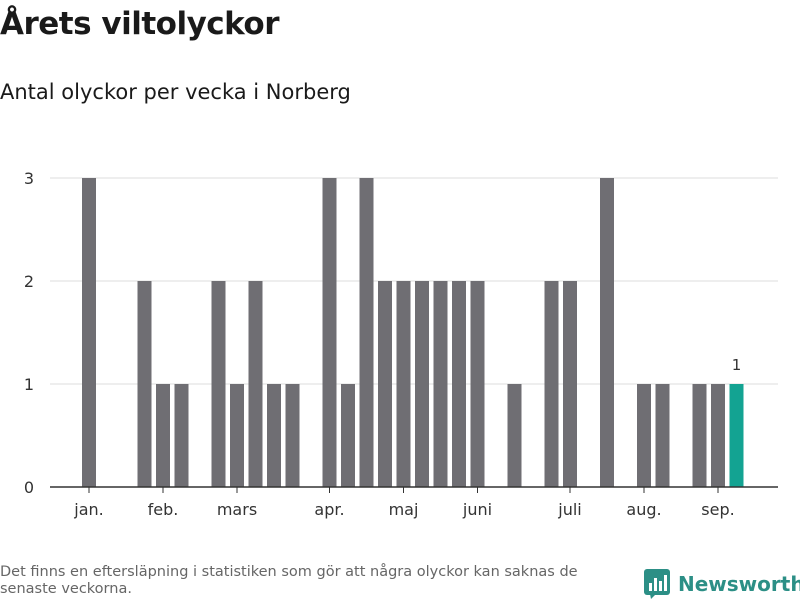  I want to click on x-tick-label: feb., so click(163, 509).